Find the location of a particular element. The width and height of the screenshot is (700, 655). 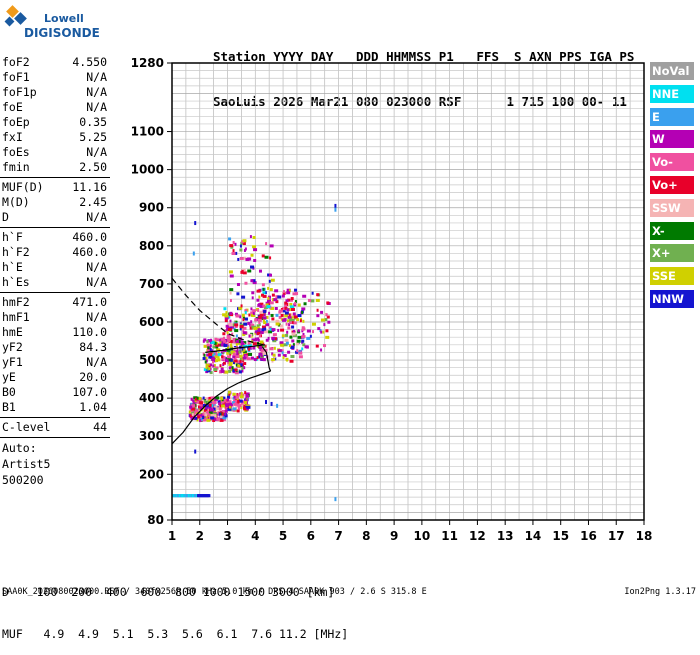

param-value: 5.25 is located at coordinates (93, 137).